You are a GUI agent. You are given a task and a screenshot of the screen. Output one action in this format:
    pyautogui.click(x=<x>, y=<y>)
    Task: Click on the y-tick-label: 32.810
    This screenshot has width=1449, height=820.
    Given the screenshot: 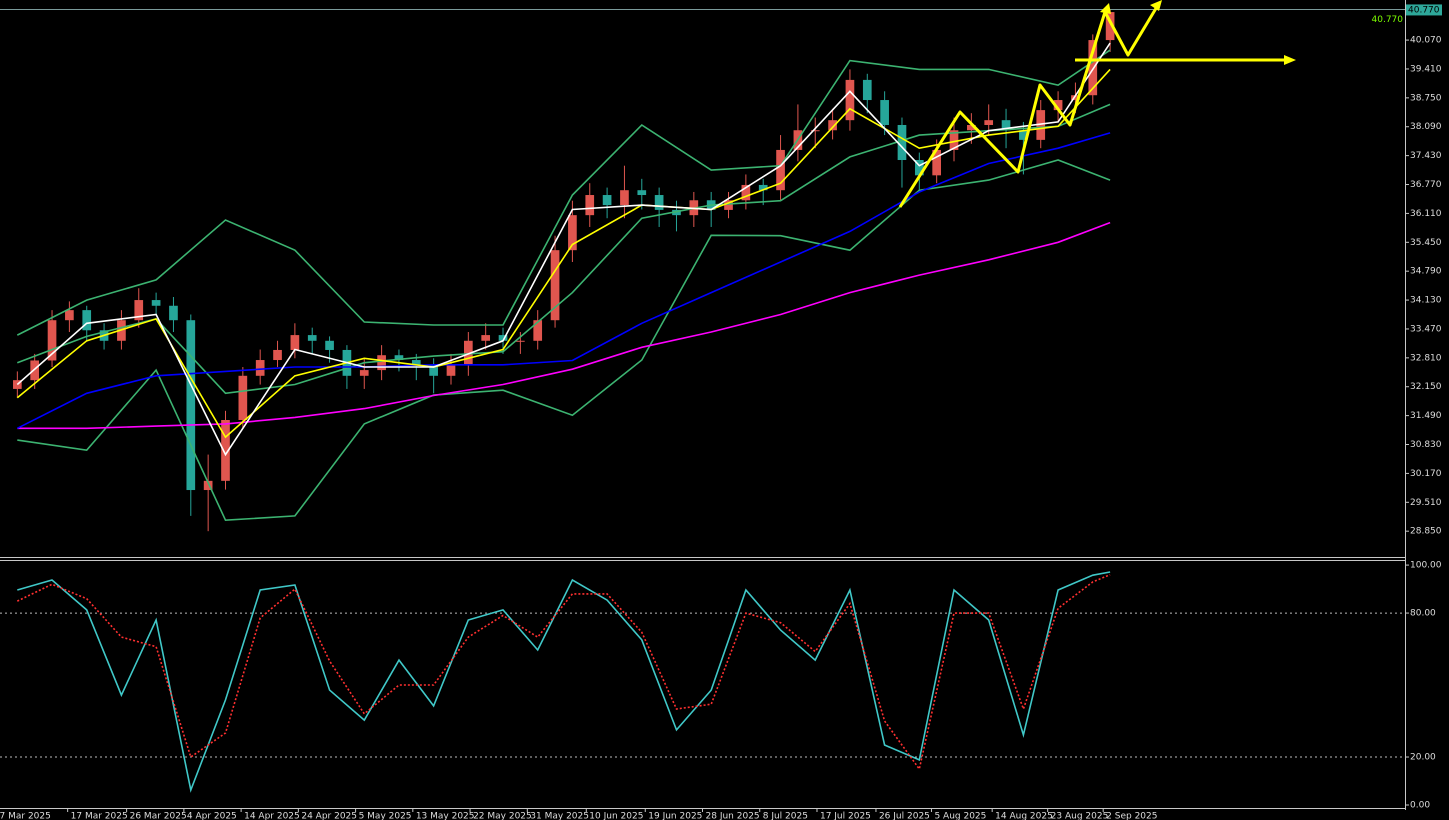 What is the action you would take?
    pyautogui.click(x=1426, y=358)
    